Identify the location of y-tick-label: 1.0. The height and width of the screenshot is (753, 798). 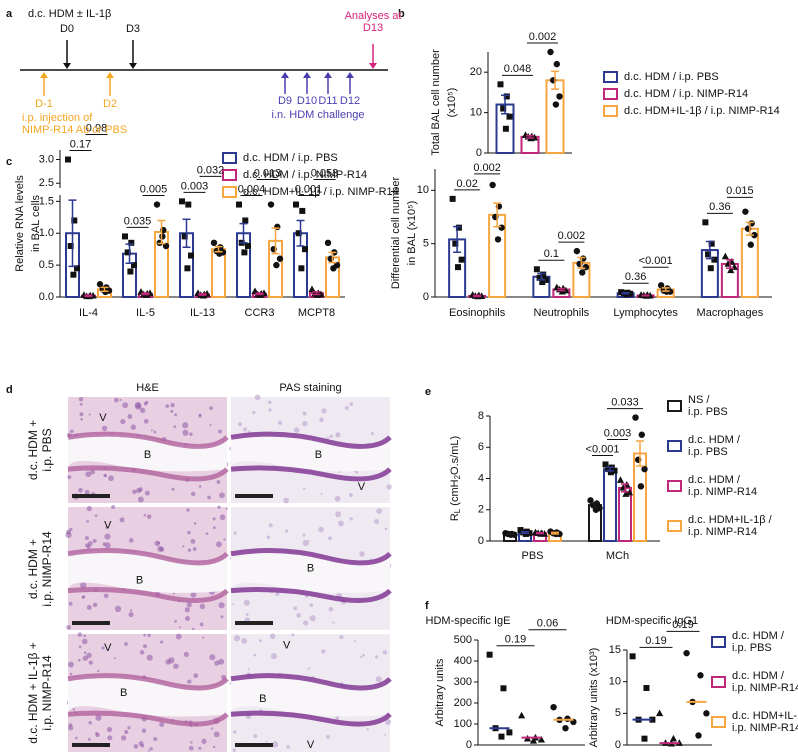
(46, 233).